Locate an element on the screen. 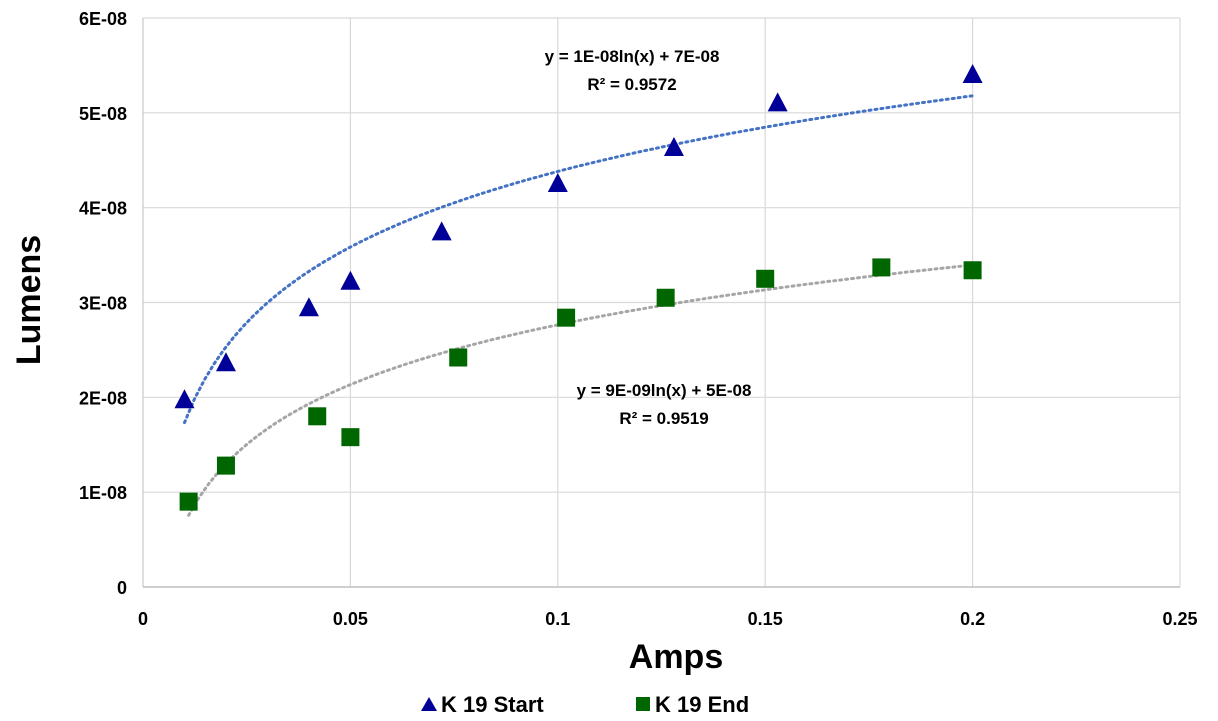 The height and width of the screenshot is (721, 1218). y-tick-label: 1E-08 is located at coordinates (103, 493).